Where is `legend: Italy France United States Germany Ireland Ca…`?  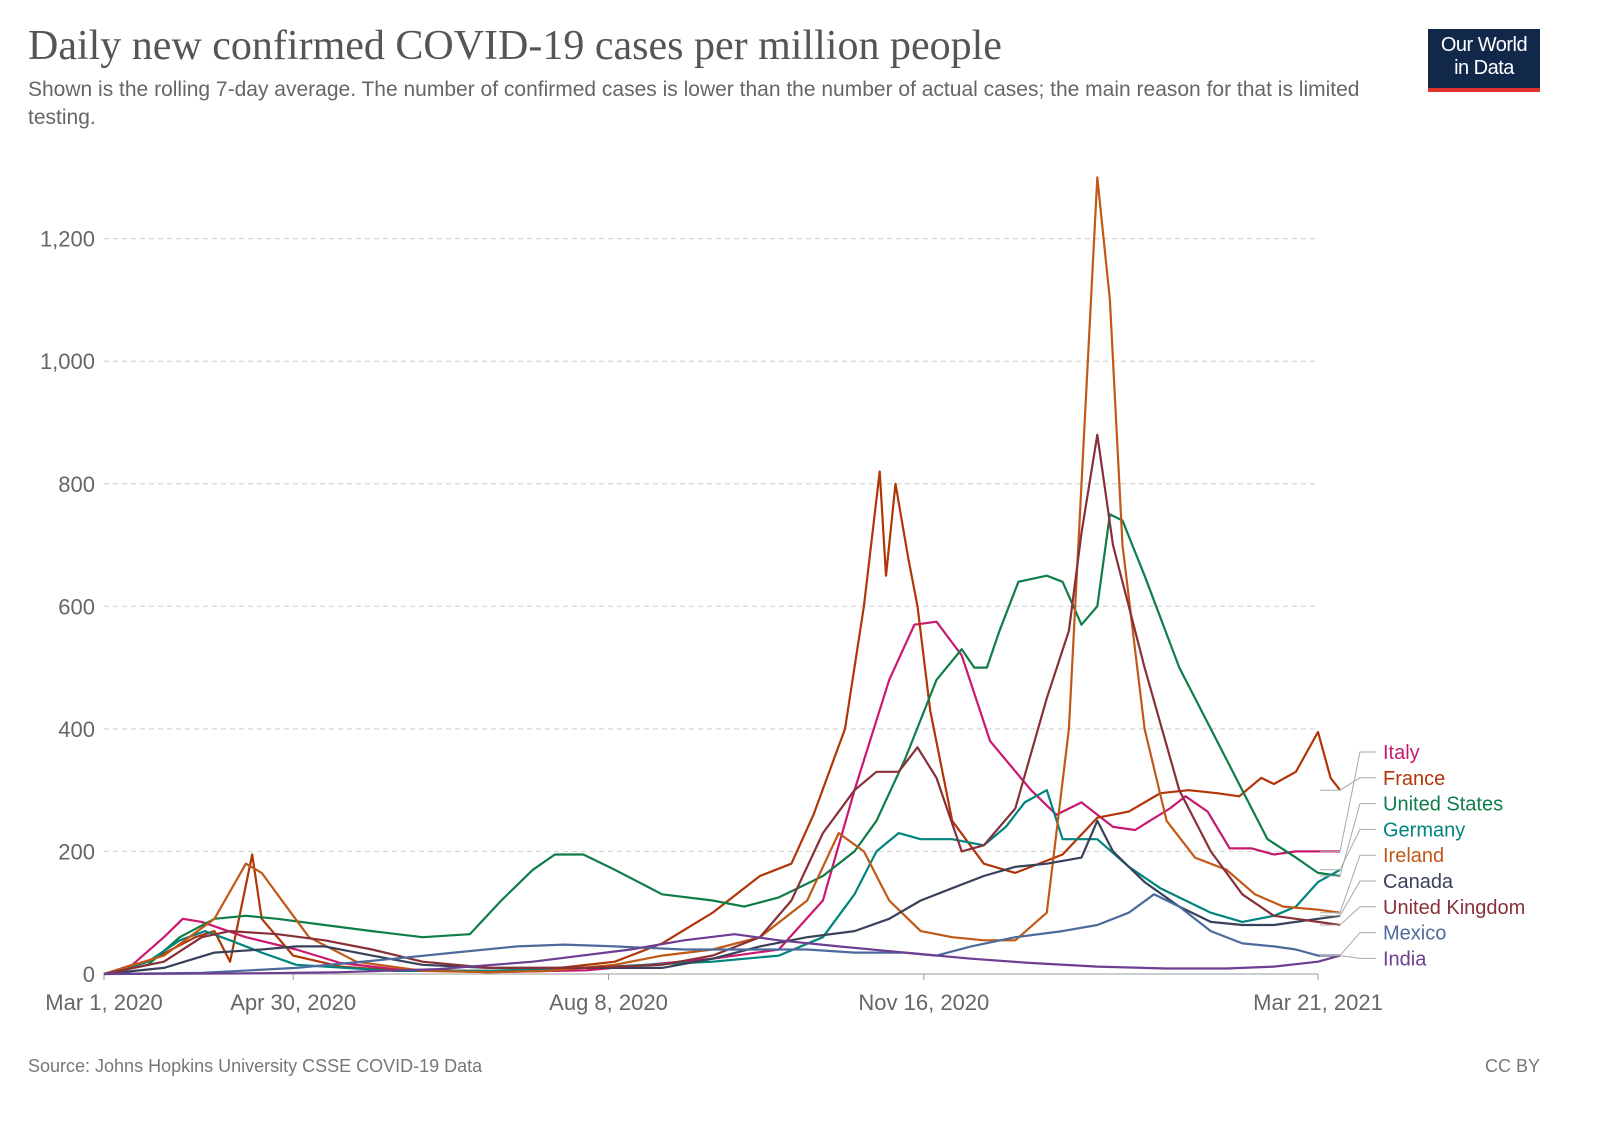 legend: Italy France United States Germany Ireland Ca… is located at coordinates (1422, 856).